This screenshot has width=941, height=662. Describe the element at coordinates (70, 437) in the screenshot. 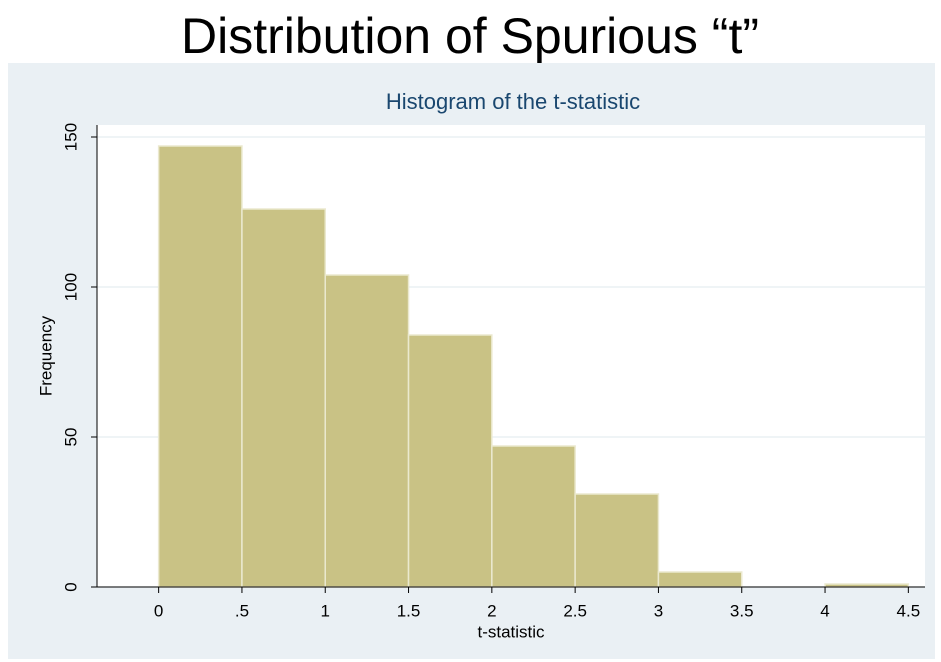

I see `y-tick-label: 50` at that location.